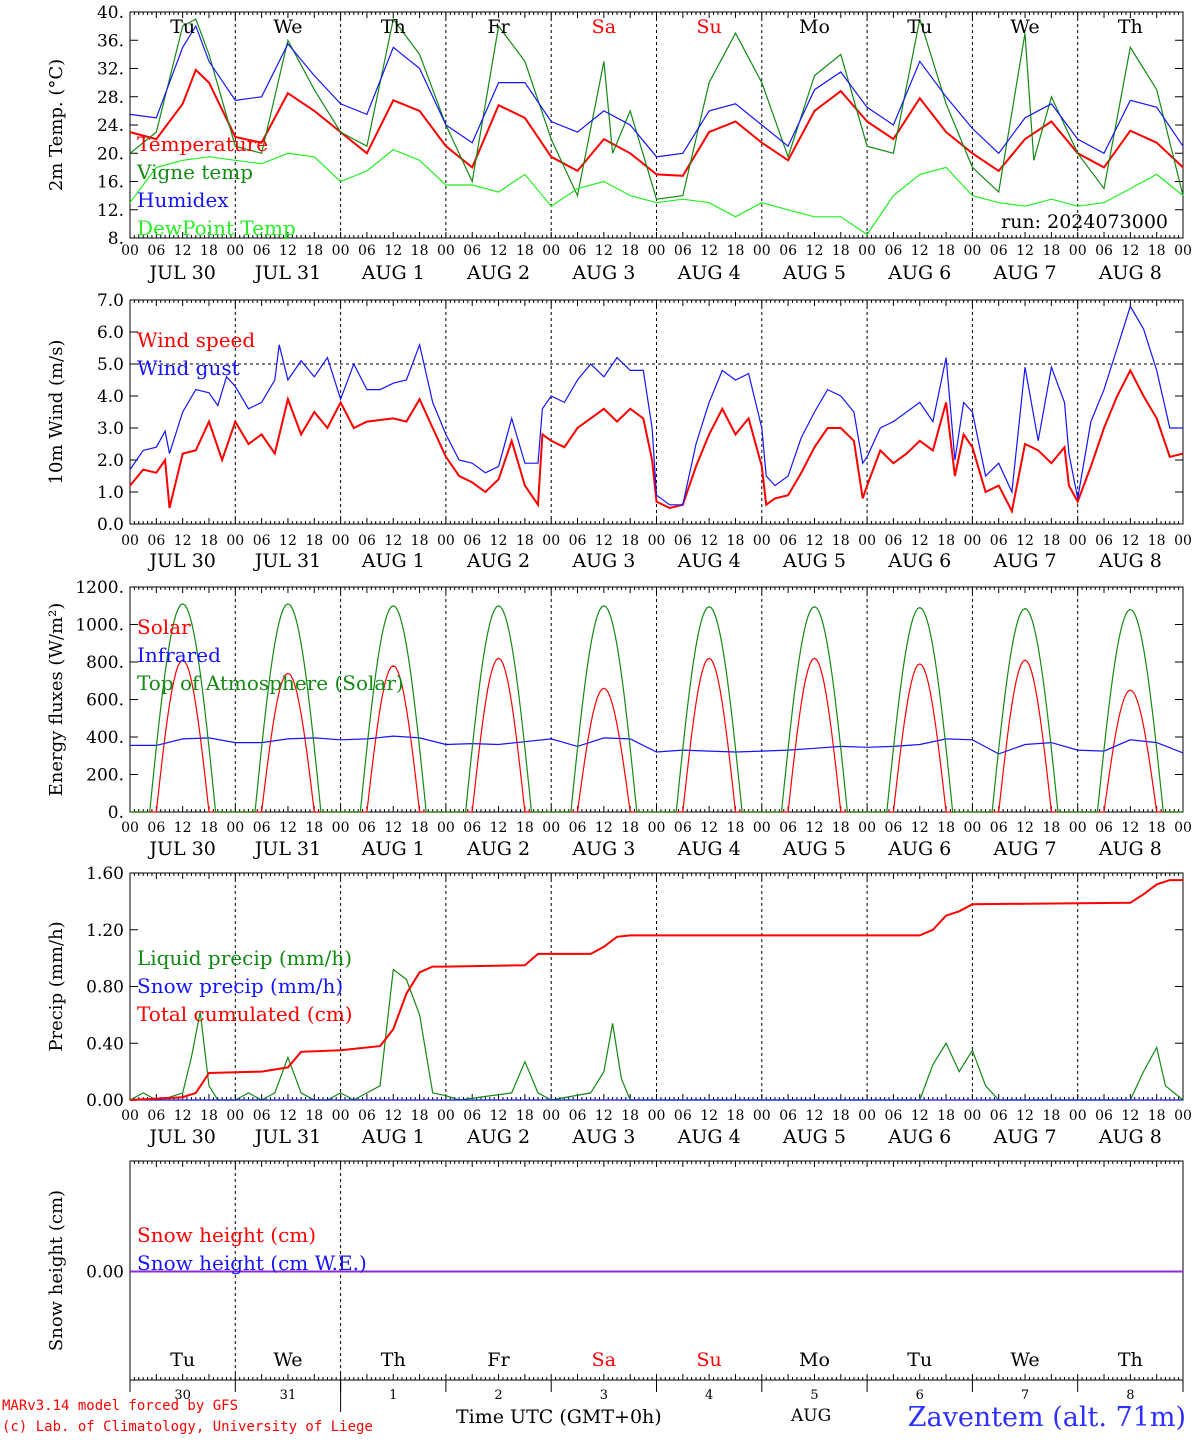  What do you see at coordinates (99, 626) in the screenshot?
I see `y-tick-label: 1000.` at bounding box center [99, 626].